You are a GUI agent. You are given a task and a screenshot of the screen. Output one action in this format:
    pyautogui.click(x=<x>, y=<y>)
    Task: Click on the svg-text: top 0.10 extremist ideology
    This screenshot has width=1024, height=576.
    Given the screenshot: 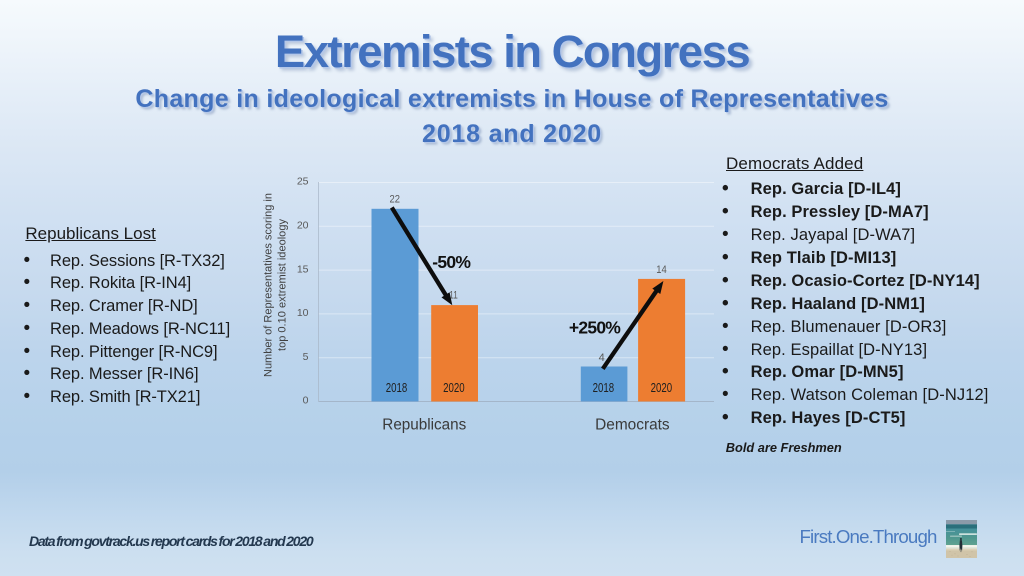 What is the action you would take?
    pyautogui.click(x=282, y=285)
    